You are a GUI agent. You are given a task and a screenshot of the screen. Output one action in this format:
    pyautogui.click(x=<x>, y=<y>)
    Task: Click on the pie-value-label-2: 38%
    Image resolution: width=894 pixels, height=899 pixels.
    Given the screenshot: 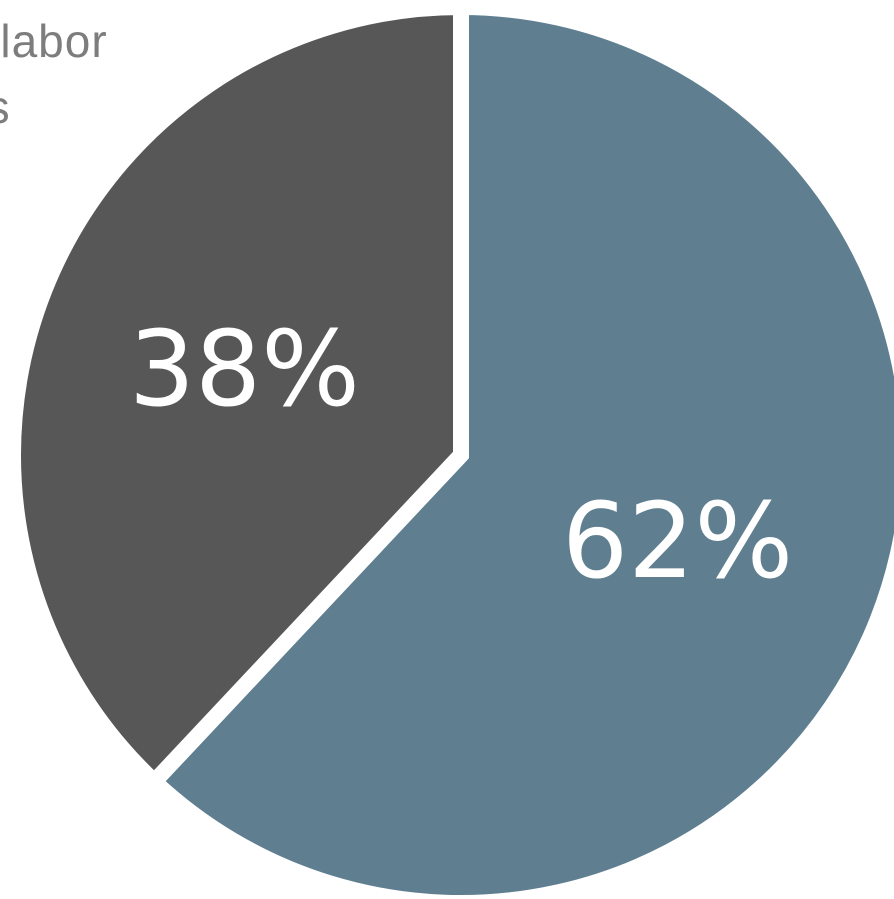 What is the action you would take?
    pyautogui.click(x=244, y=369)
    